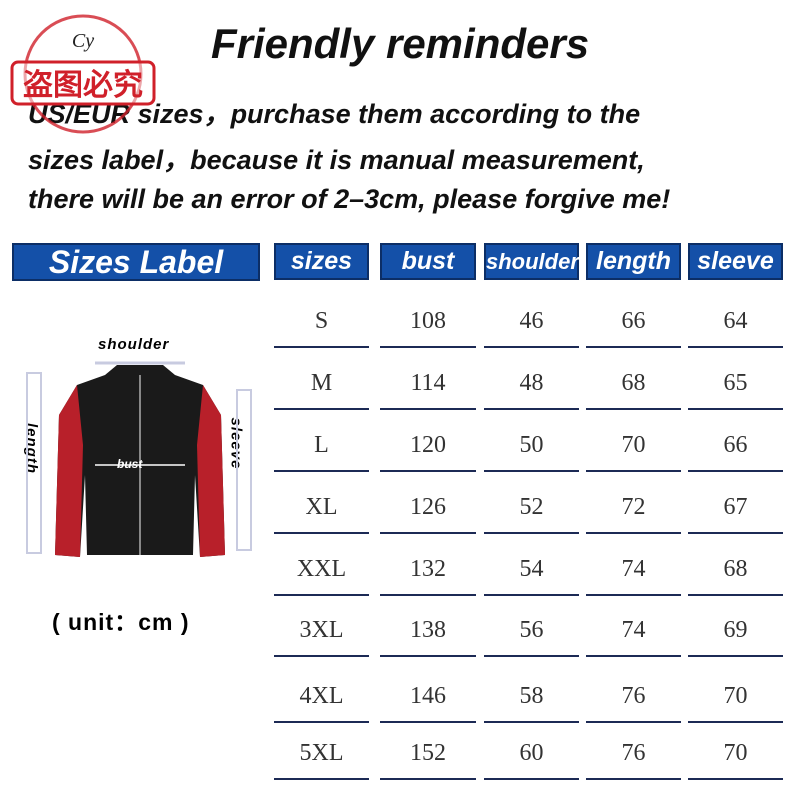  What do you see at coordinates (735, 569) in the screenshot?
I see `cell-sleeve: 68` at bounding box center [735, 569].